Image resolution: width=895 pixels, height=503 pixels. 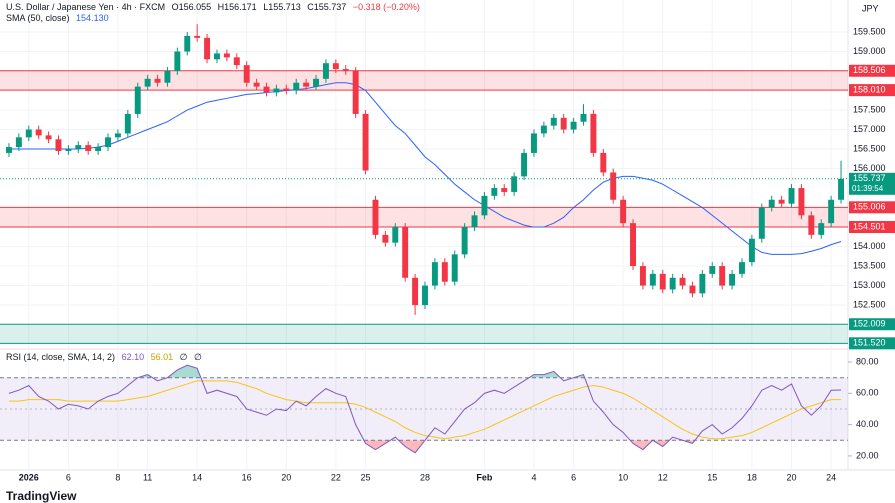 What do you see at coordinates (386, 7) in the screenshot?
I see `ohlc-change: −0.318 (−0.20%)` at bounding box center [386, 7].